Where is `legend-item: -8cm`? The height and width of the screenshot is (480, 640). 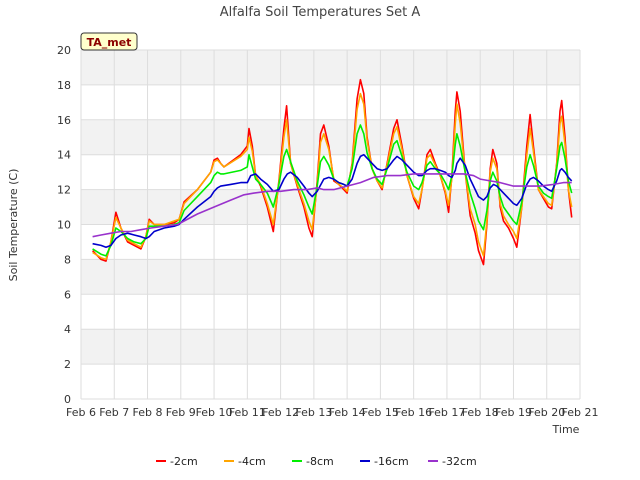
legend-item: -8cm is located at coordinates (313, 461).